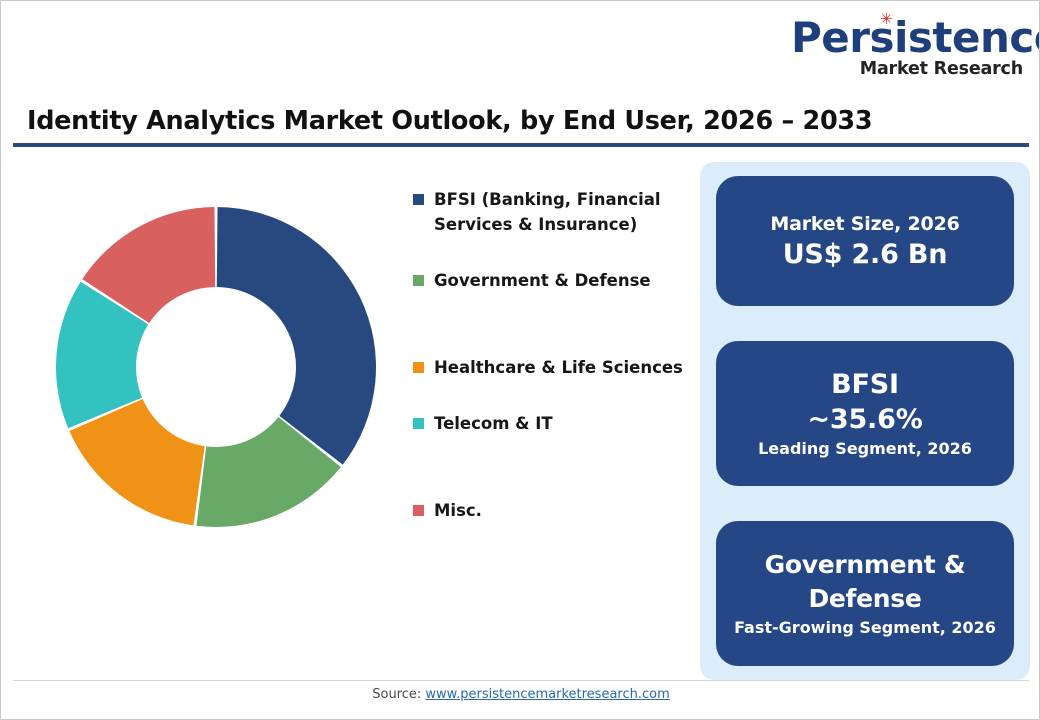 Image resolution: width=1040 pixels, height=720 pixels. What do you see at coordinates (865, 448) in the screenshot?
I see `stat-card-leading-segment-sub: Leading Segment, 2026` at bounding box center [865, 448].